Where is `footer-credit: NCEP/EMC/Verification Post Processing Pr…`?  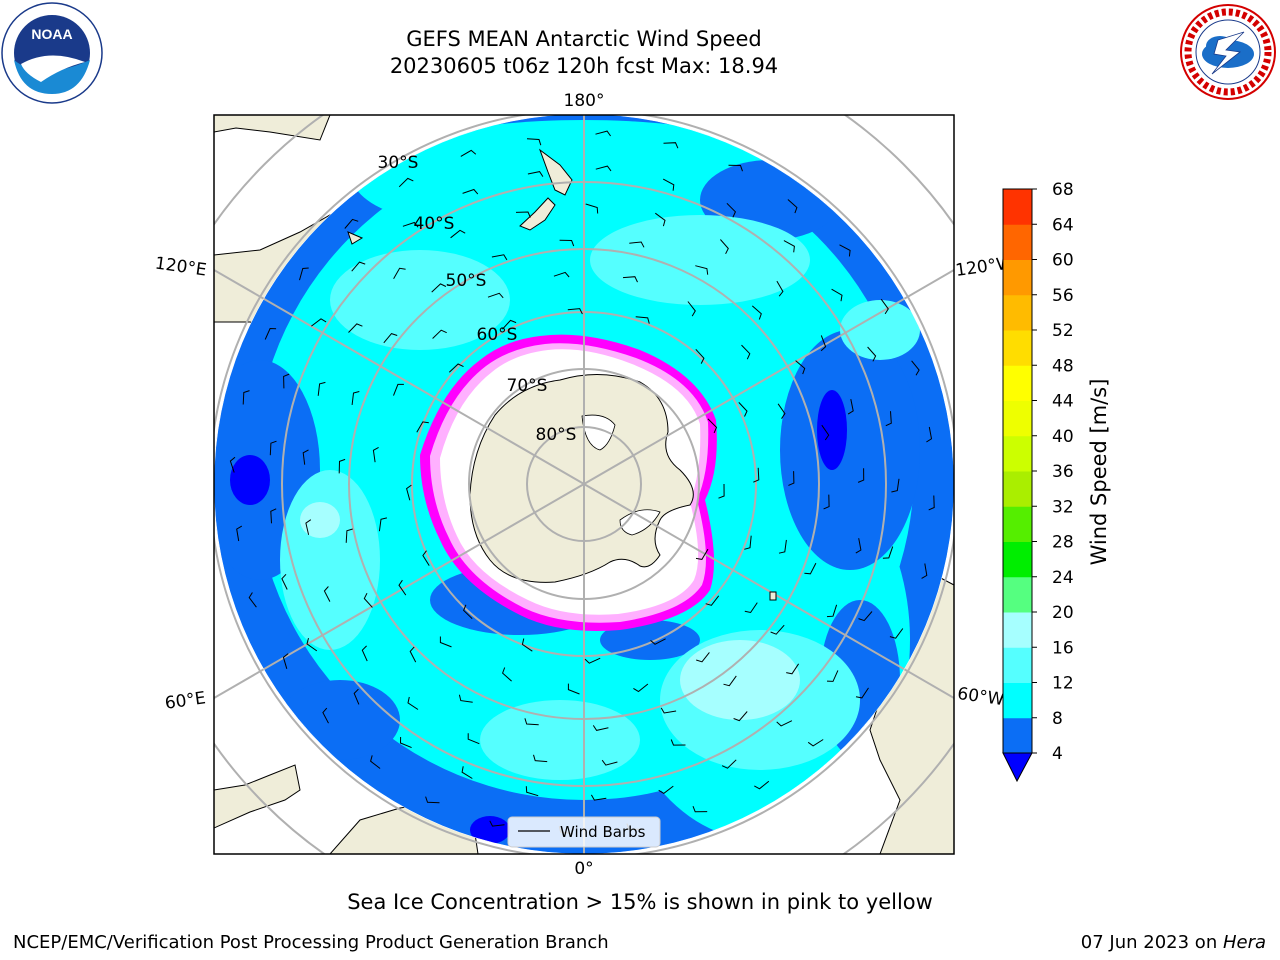
footer-credit: NCEP/EMC/Verification Post Processing Pr… is located at coordinates (311, 942).